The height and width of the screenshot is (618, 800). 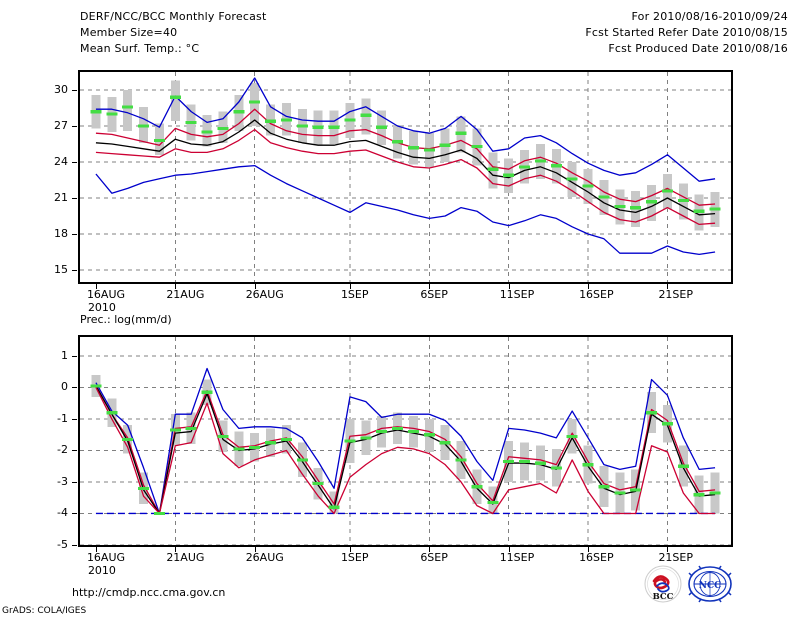 I want to click on y-tick-label: 0, so click(x=64, y=387).